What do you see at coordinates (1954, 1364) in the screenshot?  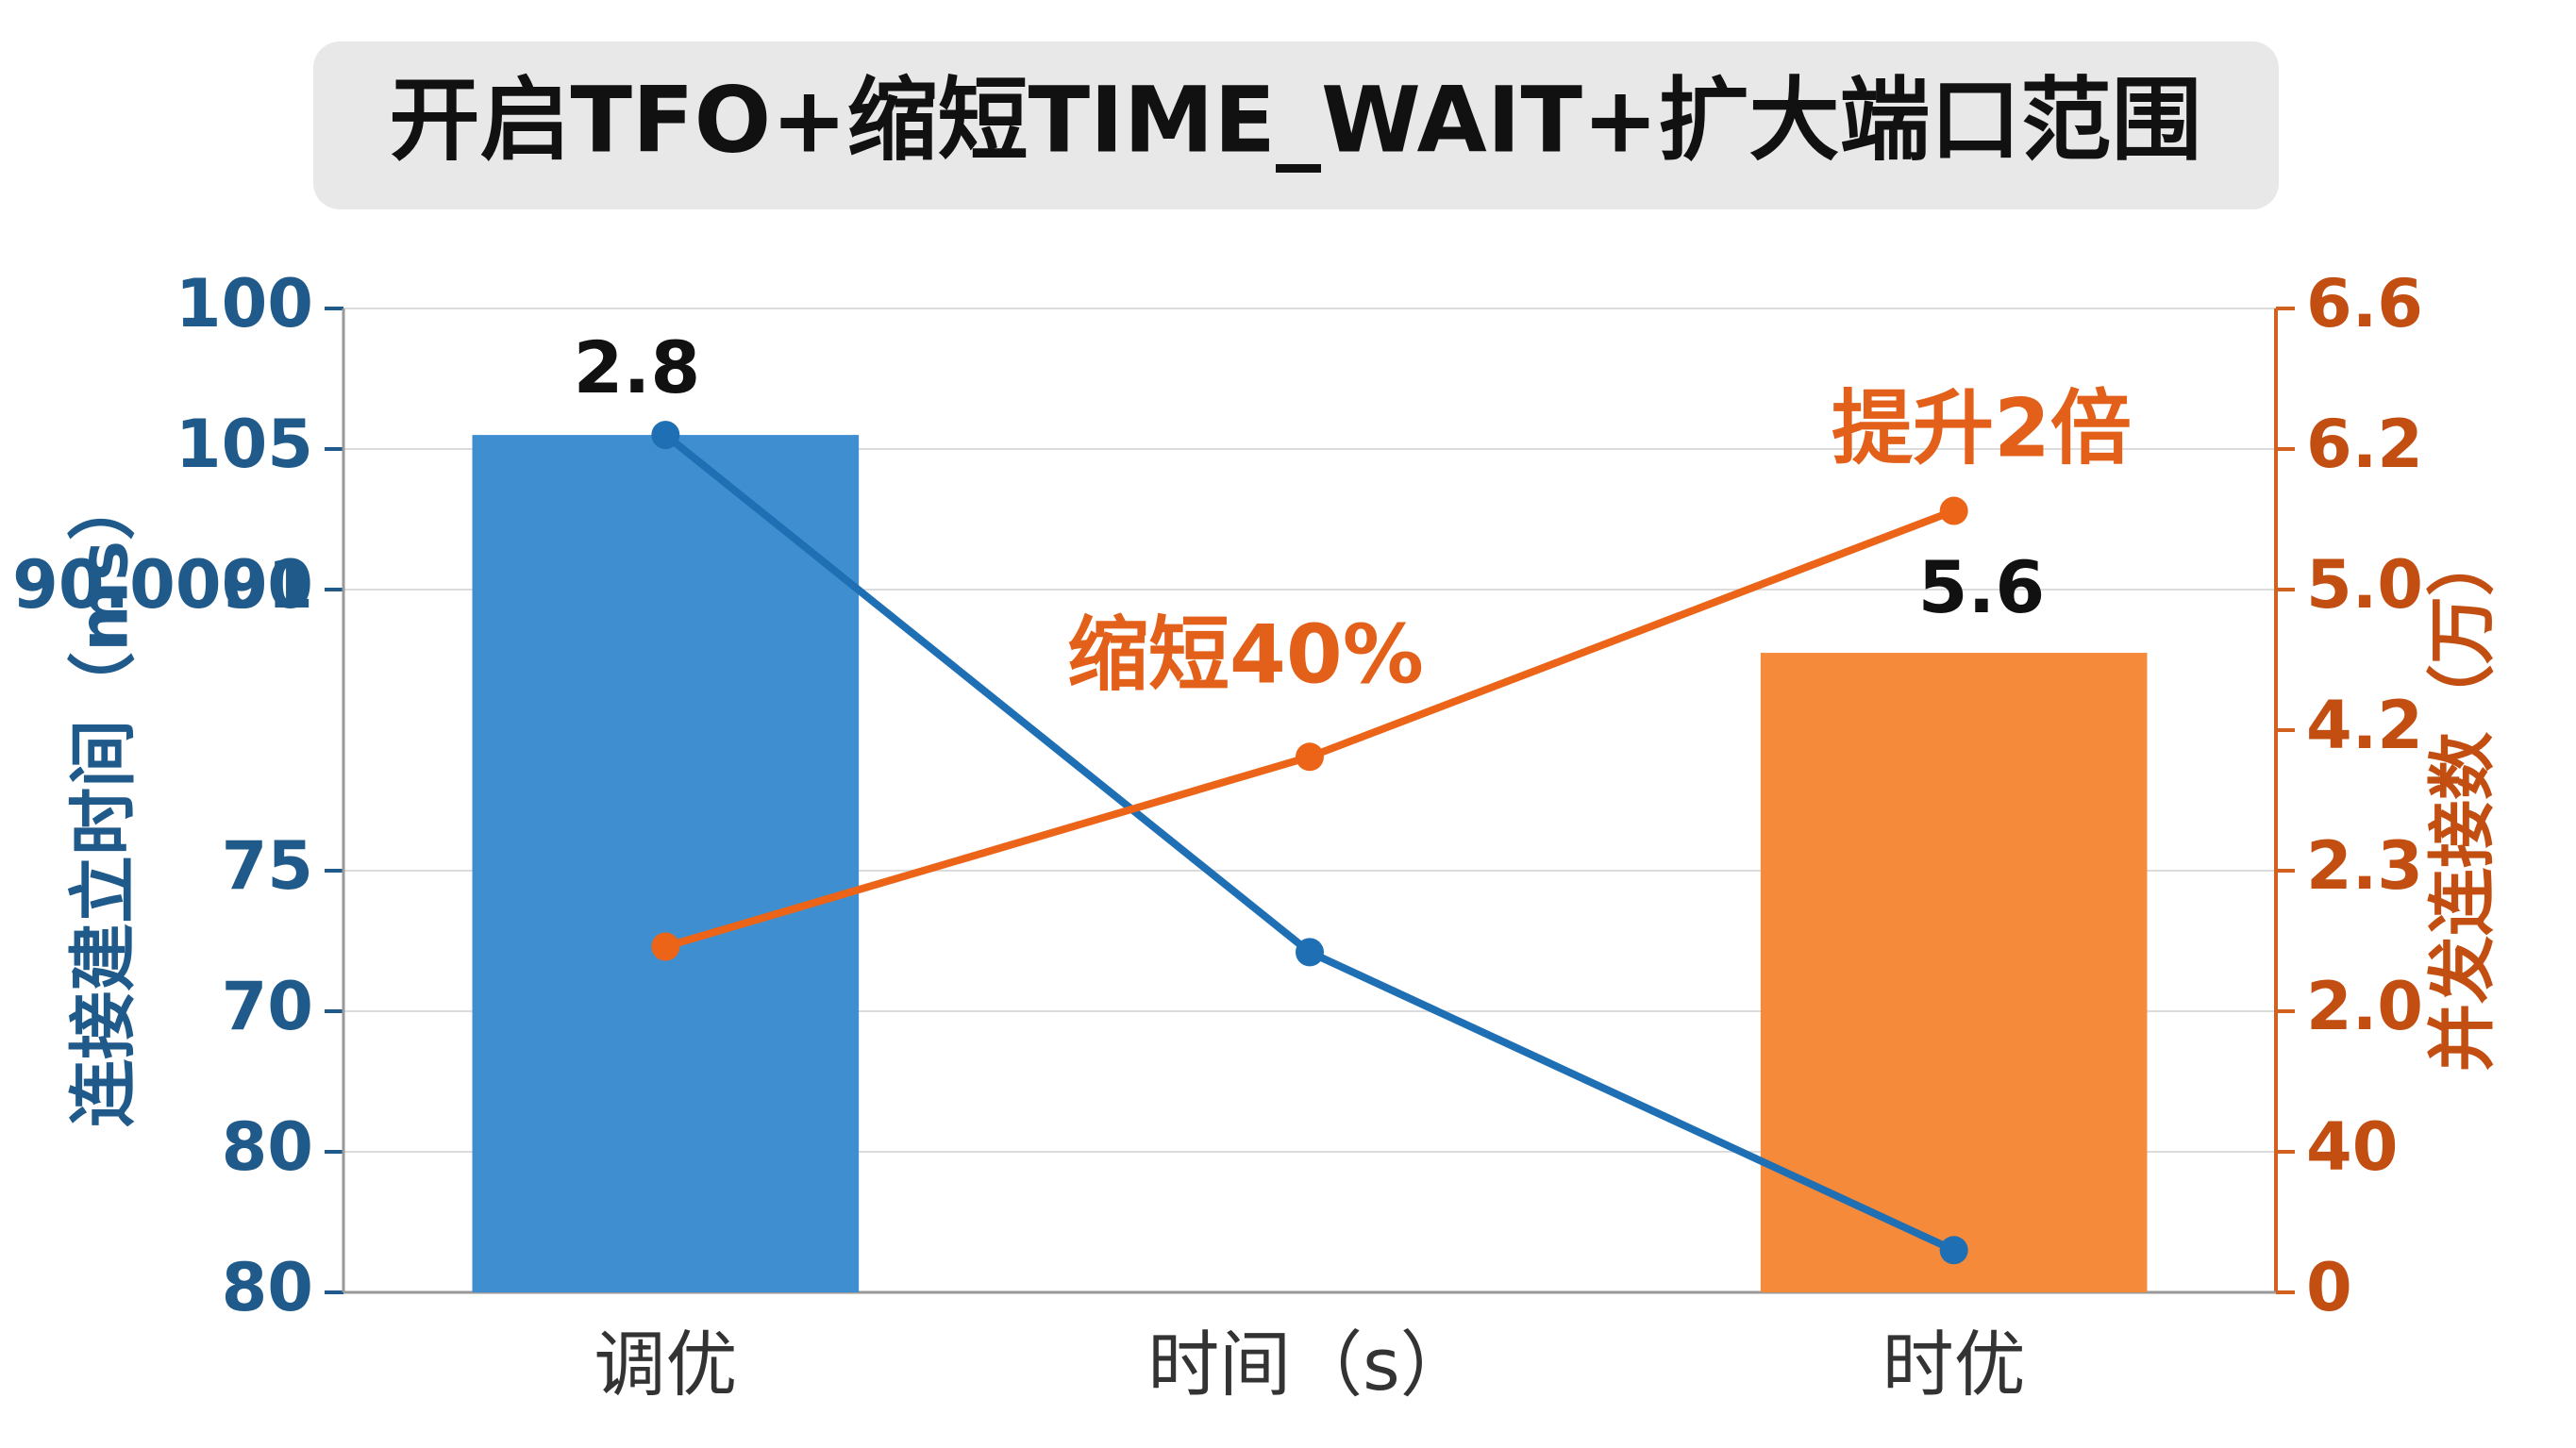 I see `x-tick-label: 时优` at bounding box center [1954, 1364].